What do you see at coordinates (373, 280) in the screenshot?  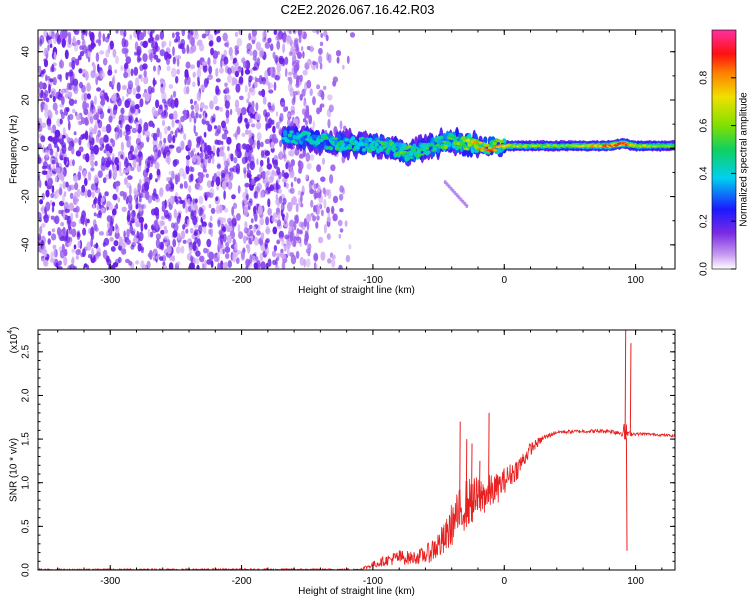 I see `x-tick-label: -100` at bounding box center [373, 280].